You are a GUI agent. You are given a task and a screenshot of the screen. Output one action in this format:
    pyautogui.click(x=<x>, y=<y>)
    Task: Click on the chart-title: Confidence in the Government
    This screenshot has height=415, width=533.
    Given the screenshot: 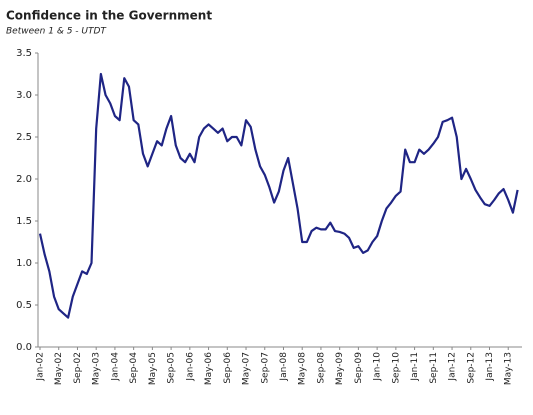 What is the action you would take?
    pyautogui.click(x=109, y=16)
    